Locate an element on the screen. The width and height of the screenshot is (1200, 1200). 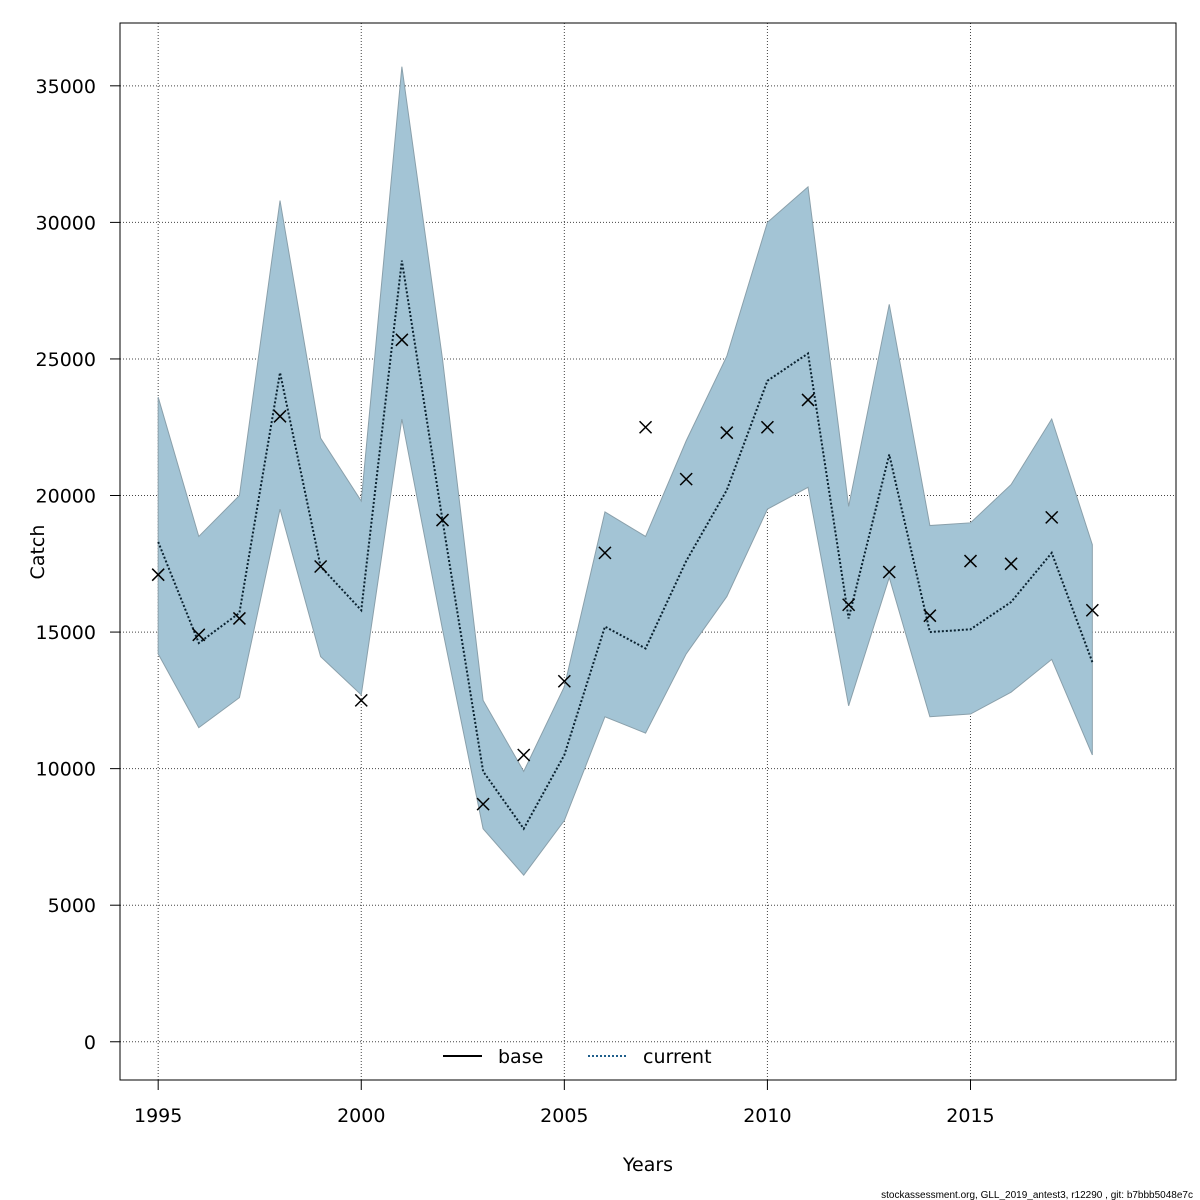
y-tick-label-25000: 25000 is located at coordinates (66, 360).